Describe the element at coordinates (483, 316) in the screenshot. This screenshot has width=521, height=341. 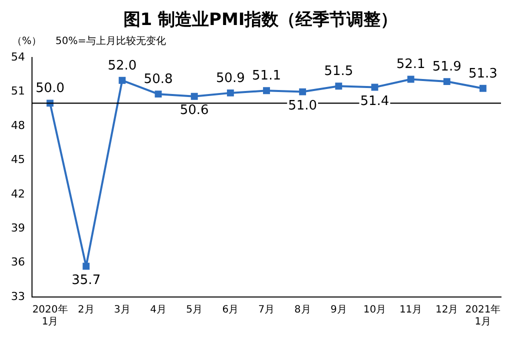
I see `x-tick-label: 2021年 1月` at that location.